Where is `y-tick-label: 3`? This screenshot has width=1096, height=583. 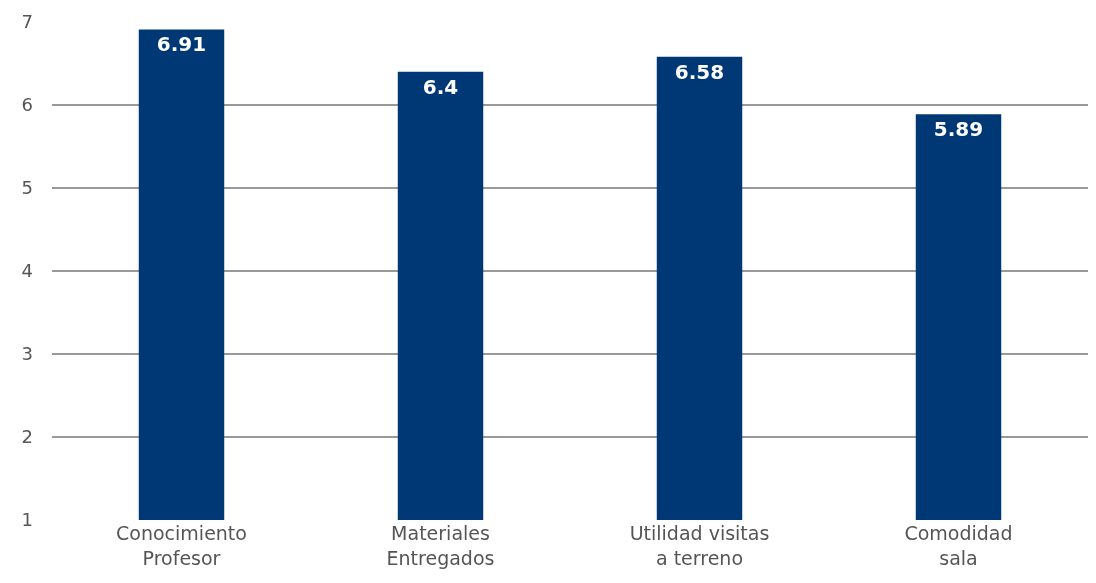 y-tick-label: 3 is located at coordinates (27, 354).